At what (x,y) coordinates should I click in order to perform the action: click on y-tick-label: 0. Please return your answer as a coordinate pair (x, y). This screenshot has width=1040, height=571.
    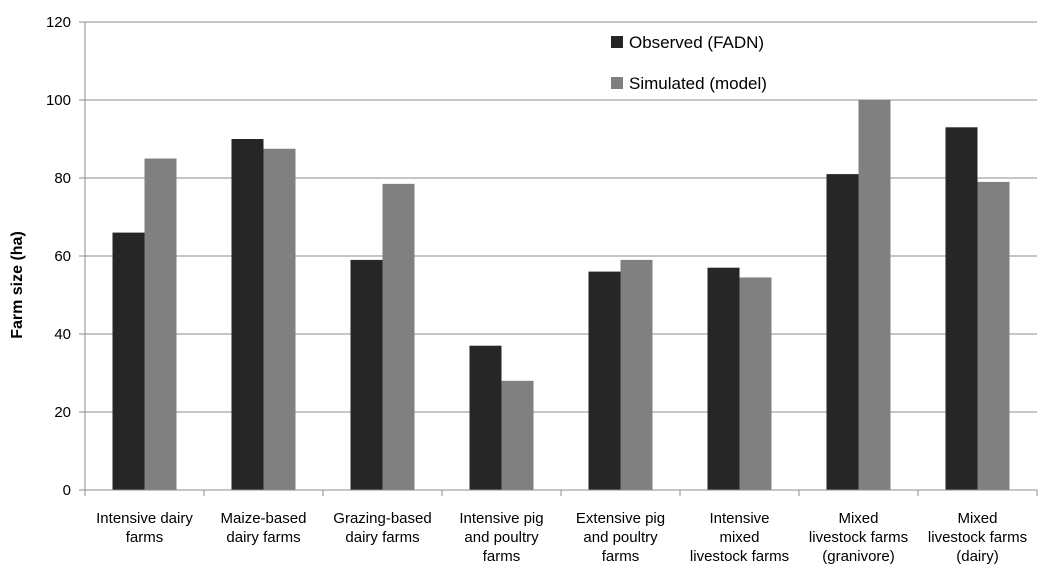
    Looking at the image, I should click on (67, 490).